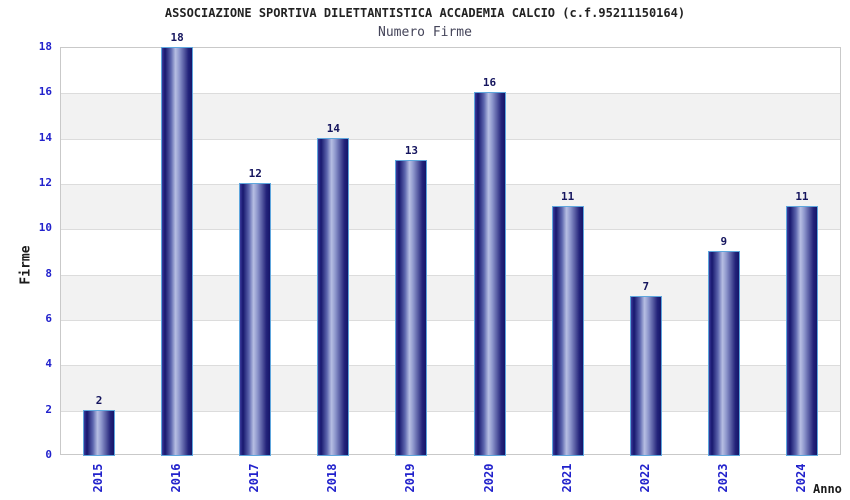 The width and height of the screenshot is (850, 500). Describe the element at coordinates (48, 364) in the screenshot. I see `y-tick-label: 4` at that location.